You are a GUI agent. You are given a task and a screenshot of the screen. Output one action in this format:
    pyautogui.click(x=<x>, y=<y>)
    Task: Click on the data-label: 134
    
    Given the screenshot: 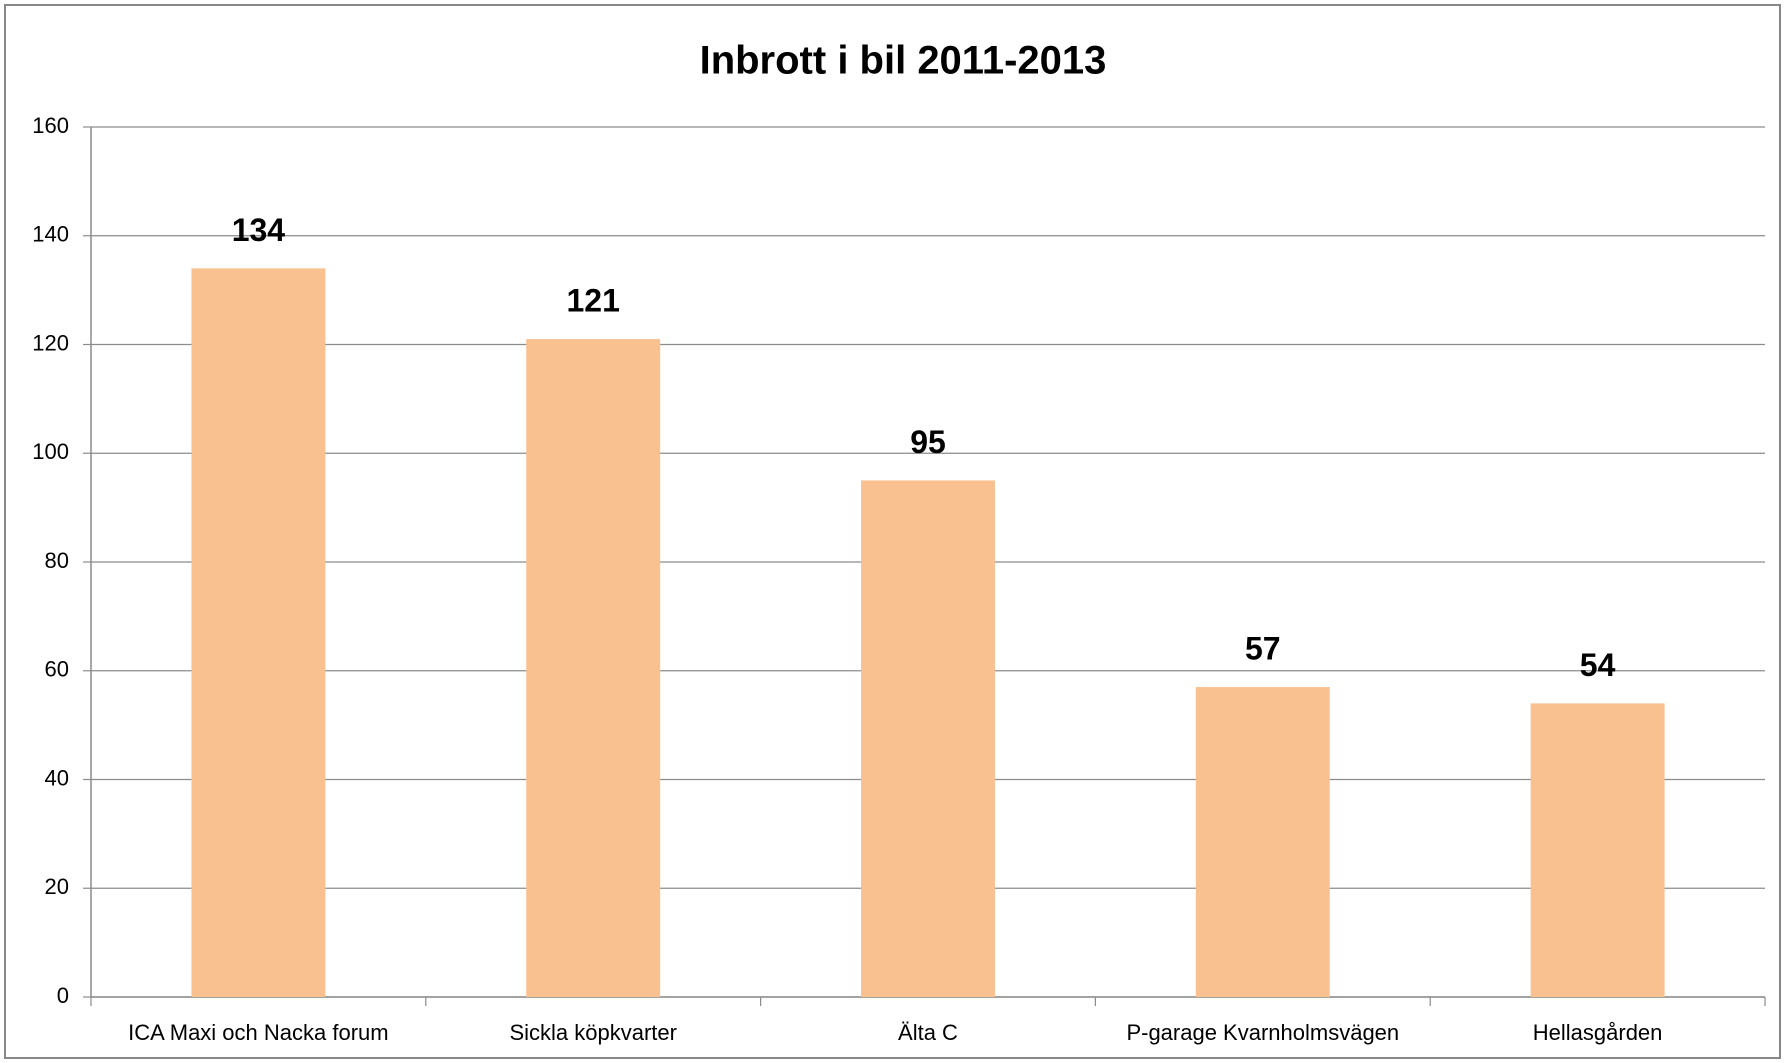 What is the action you would take?
    pyautogui.click(x=259, y=230)
    